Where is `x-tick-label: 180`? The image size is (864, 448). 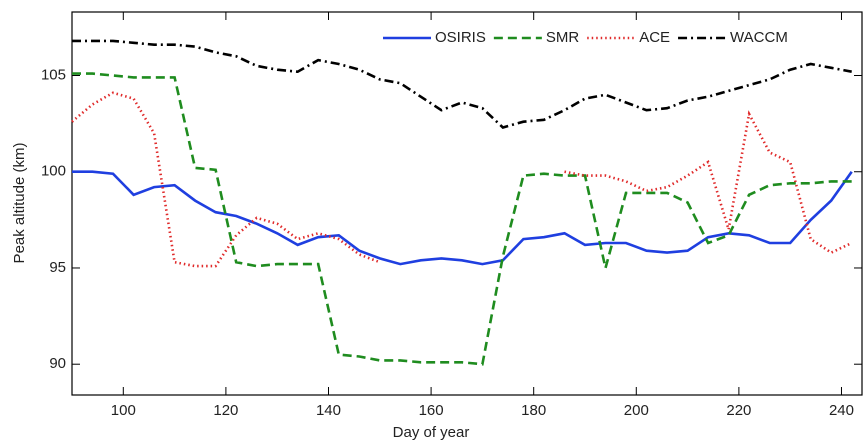
x-tick-label: 180 is located at coordinates (533, 410).